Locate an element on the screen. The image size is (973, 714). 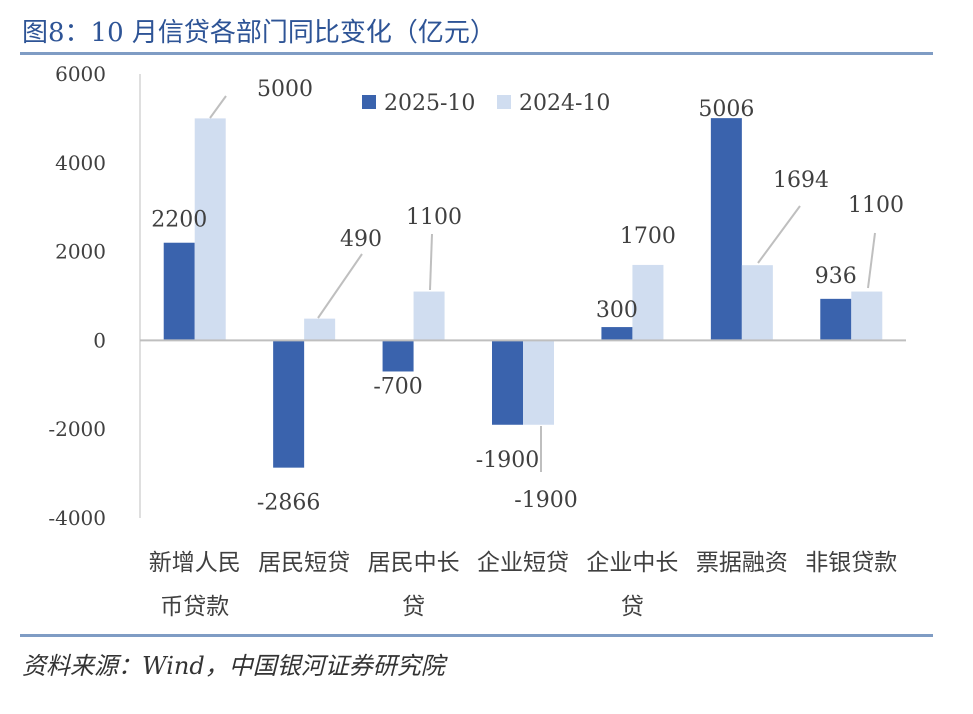
x-category-label: 新增人民 is located at coordinates (195, 563).